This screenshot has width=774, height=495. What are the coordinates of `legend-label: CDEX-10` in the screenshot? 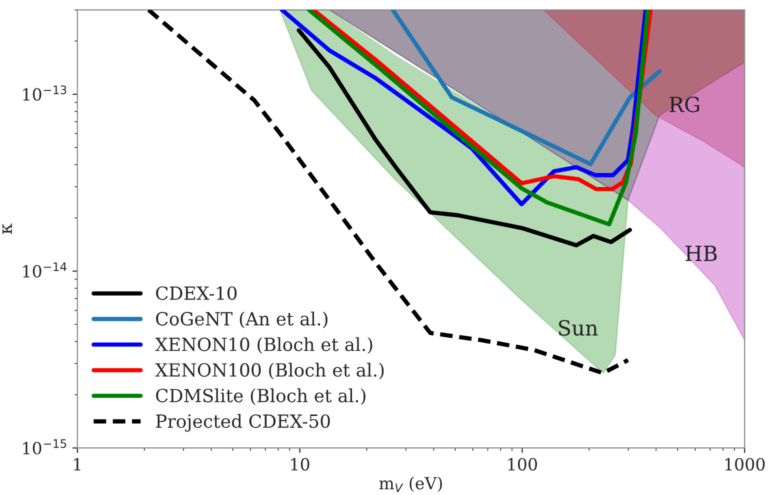 It's located at (196, 293).